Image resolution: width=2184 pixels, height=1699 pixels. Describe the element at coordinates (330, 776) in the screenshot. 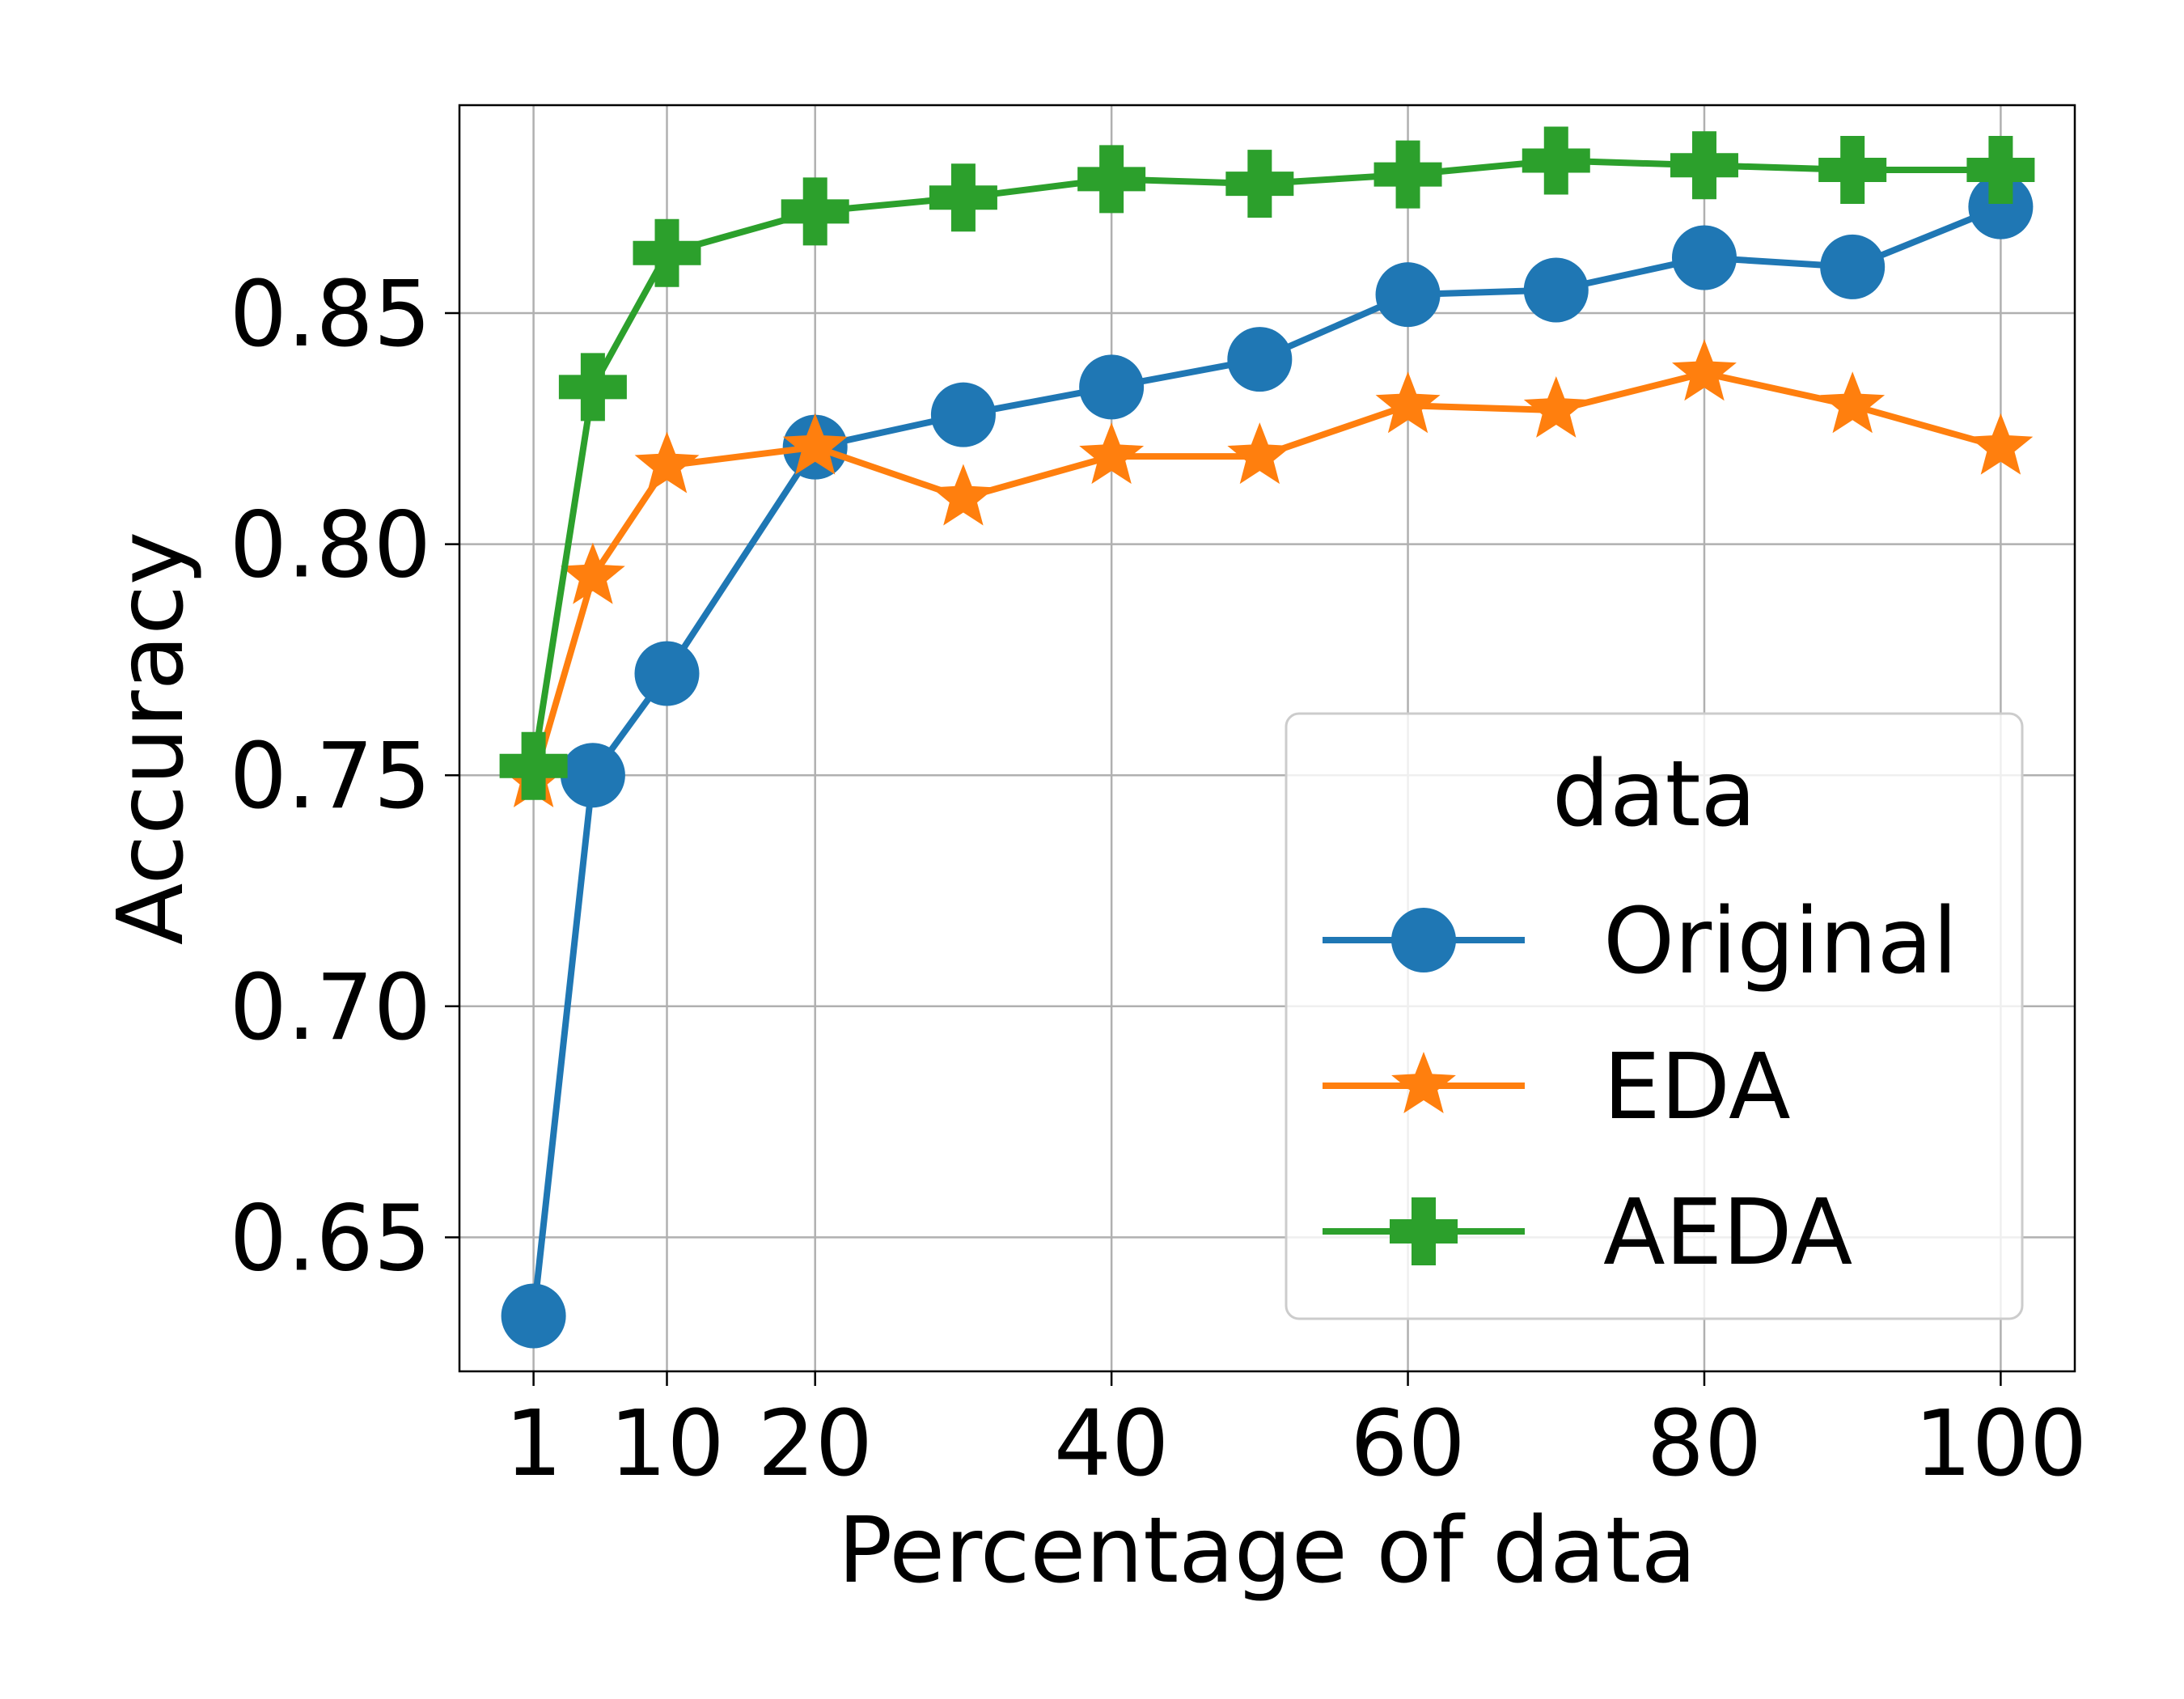

I see `y-tick-label: 0.75` at that location.